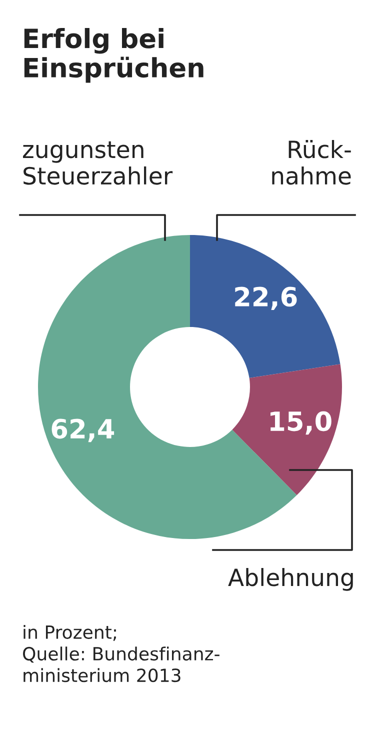  Describe the element at coordinates (301, 423) in the screenshot. I see `data-label: 15,0` at that location.